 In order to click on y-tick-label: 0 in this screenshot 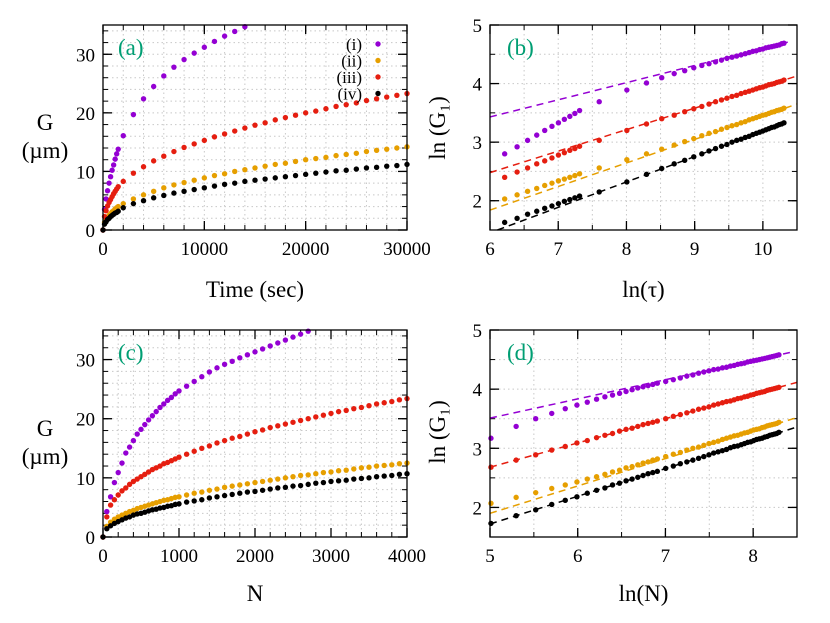, I will do `click(91, 231)`.